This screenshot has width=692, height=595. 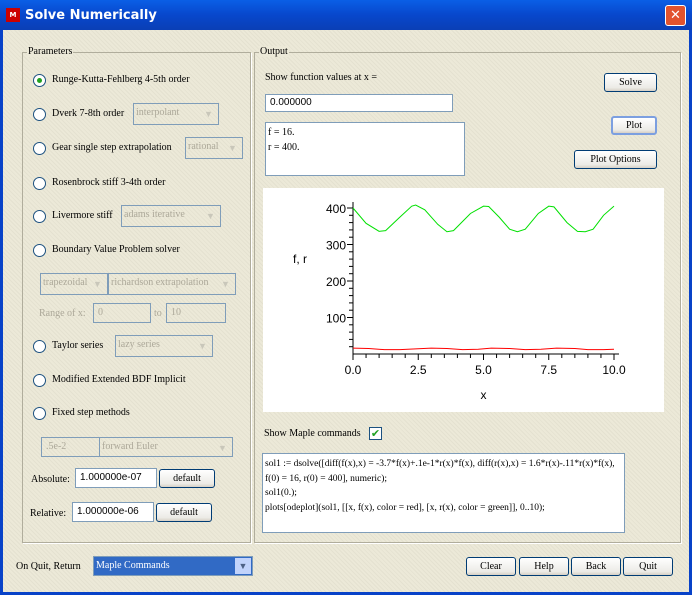 What do you see at coordinates (65, 282) in the screenshot?
I see `bvp-method-value: trapezoidal` at bounding box center [65, 282].